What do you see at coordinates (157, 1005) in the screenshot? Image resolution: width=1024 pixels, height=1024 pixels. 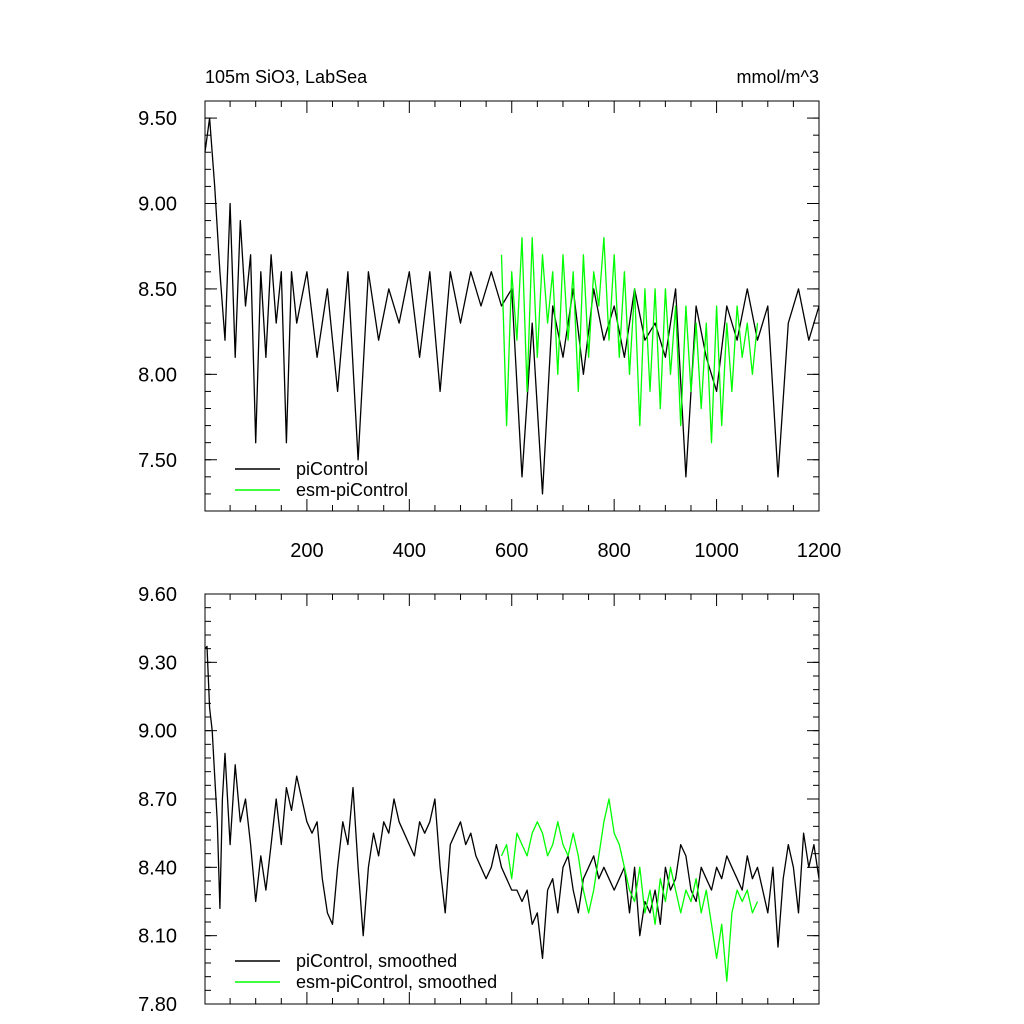 I see `bottom-y-tick-label: 7.80` at bounding box center [157, 1005].